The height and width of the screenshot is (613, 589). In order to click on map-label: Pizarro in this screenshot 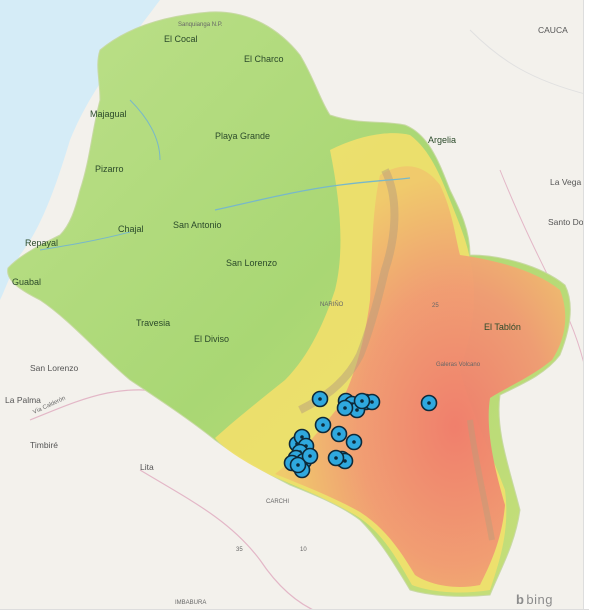, I will do `click(109, 169)`.